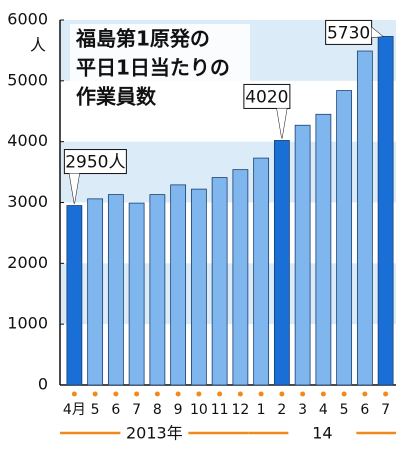  What do you see at coordinates (302, 410) in the screenshot?
I see `x-tick-label: 3` at bounding box center [302, 410].